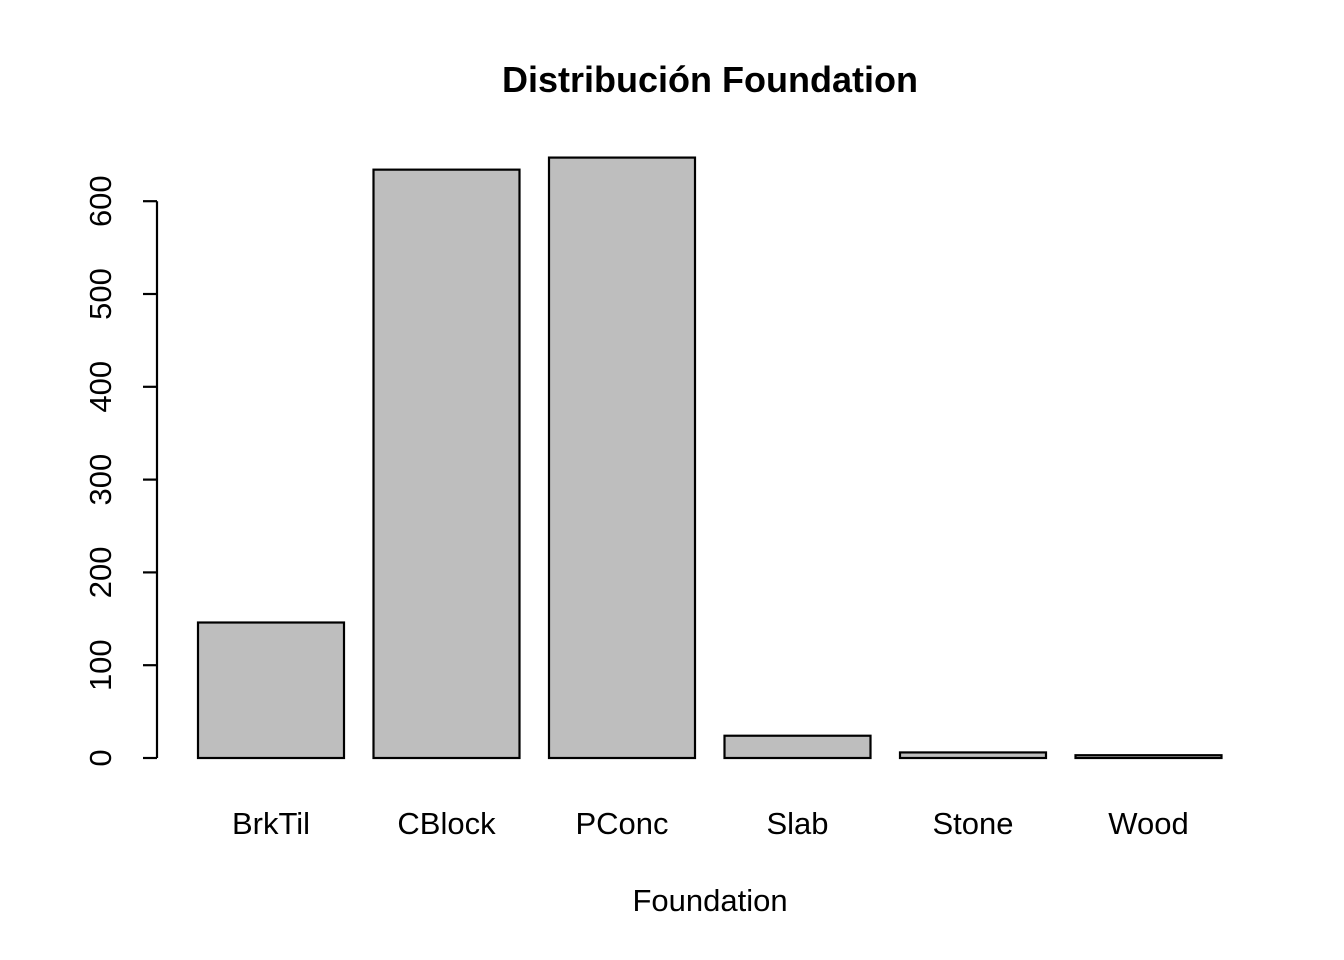 The image size is (1344, 960). What do you see at coordinates (271, 690) in the screenshot?
I see `bar-brktil` at bounding box center [271, 690].